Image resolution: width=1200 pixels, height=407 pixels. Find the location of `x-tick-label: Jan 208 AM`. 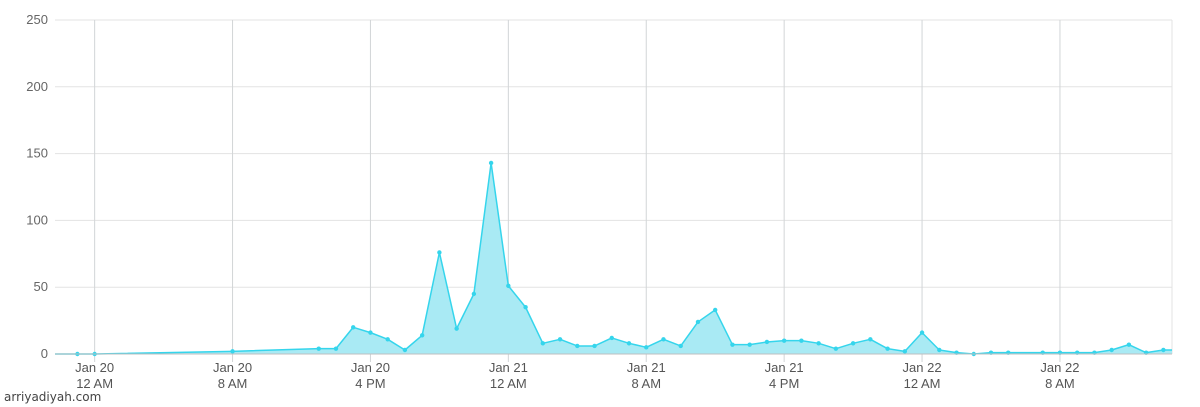

x-tick-label: Jan 208 AM is located at coordinates (232, 375).